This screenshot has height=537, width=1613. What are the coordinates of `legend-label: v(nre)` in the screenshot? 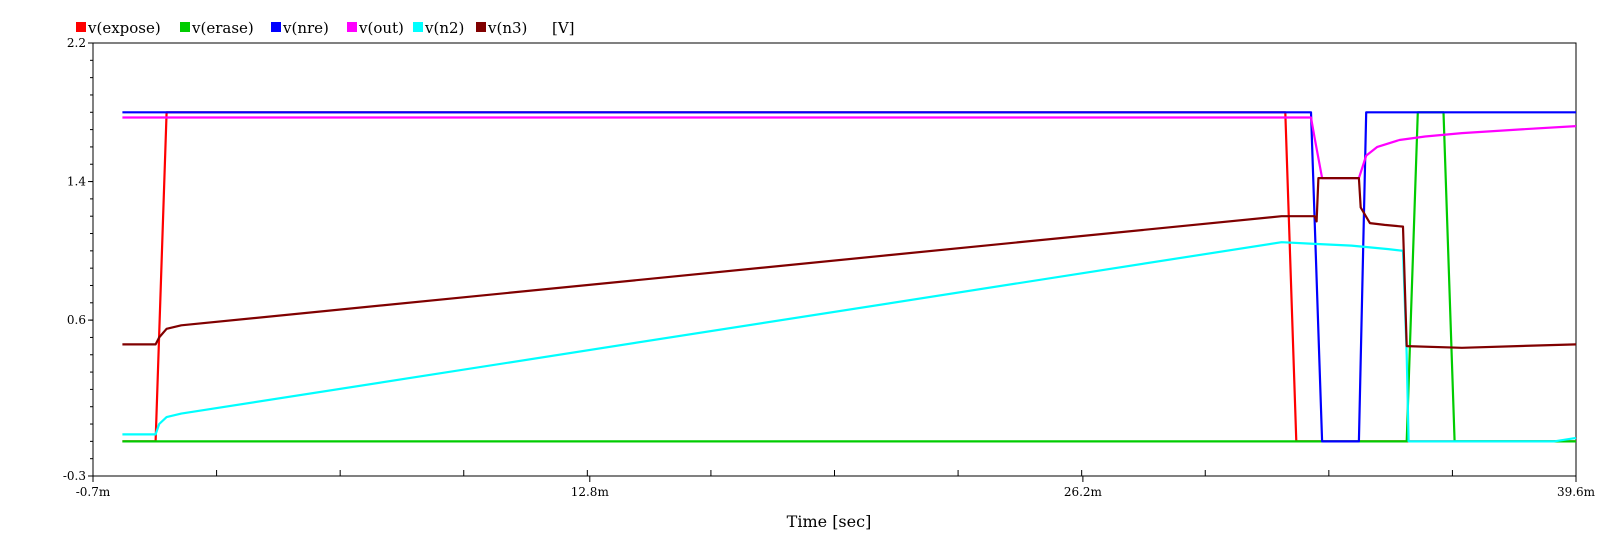 It's located at (305, 28).